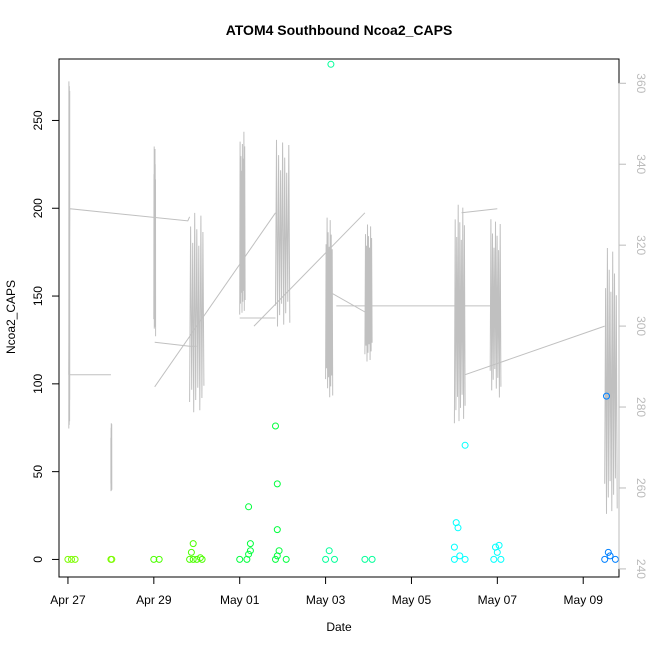  I want to click on y-tick-label: 250, so click(38, 120).